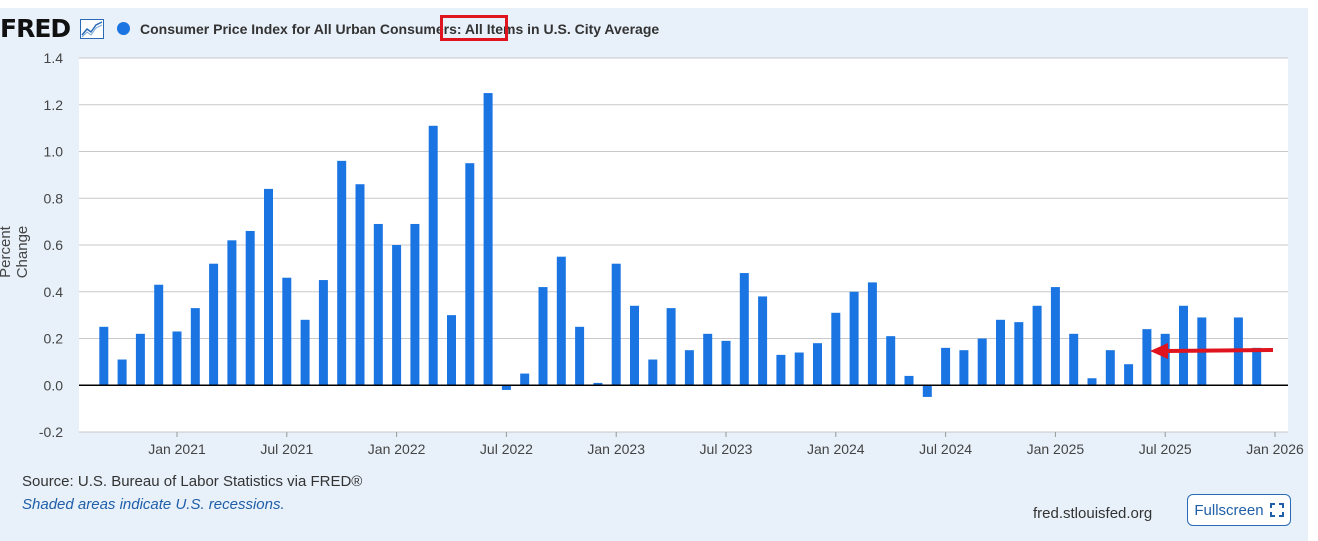  Describe the element at coordinates (54, 385) in the screenshot. I see `y-tick-label: 0.0` at that location.